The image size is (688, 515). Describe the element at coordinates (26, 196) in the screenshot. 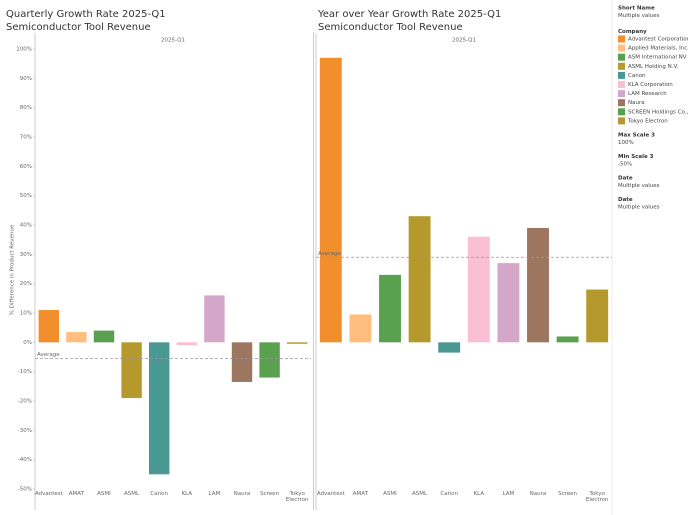

I see `y-tick-label: 50%` at that location.